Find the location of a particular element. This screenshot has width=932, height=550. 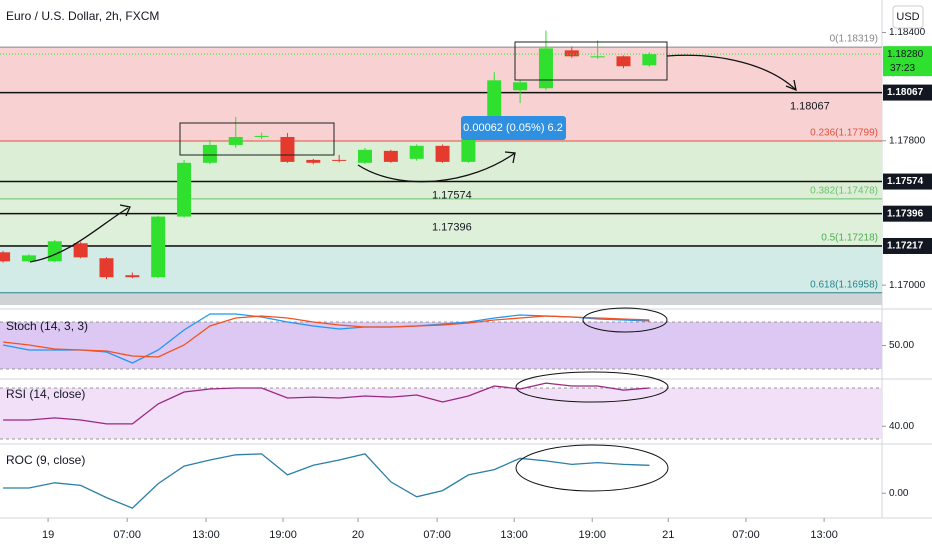

chart-title: Euro / U.S. Dollar, 2h, FXCM is located at coordinates (82, 16).